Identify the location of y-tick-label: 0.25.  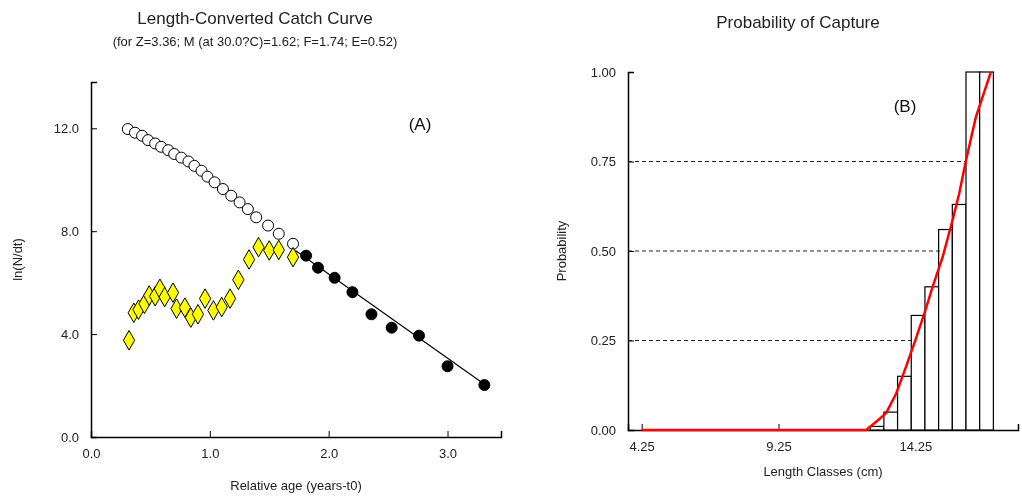
(603, 341).